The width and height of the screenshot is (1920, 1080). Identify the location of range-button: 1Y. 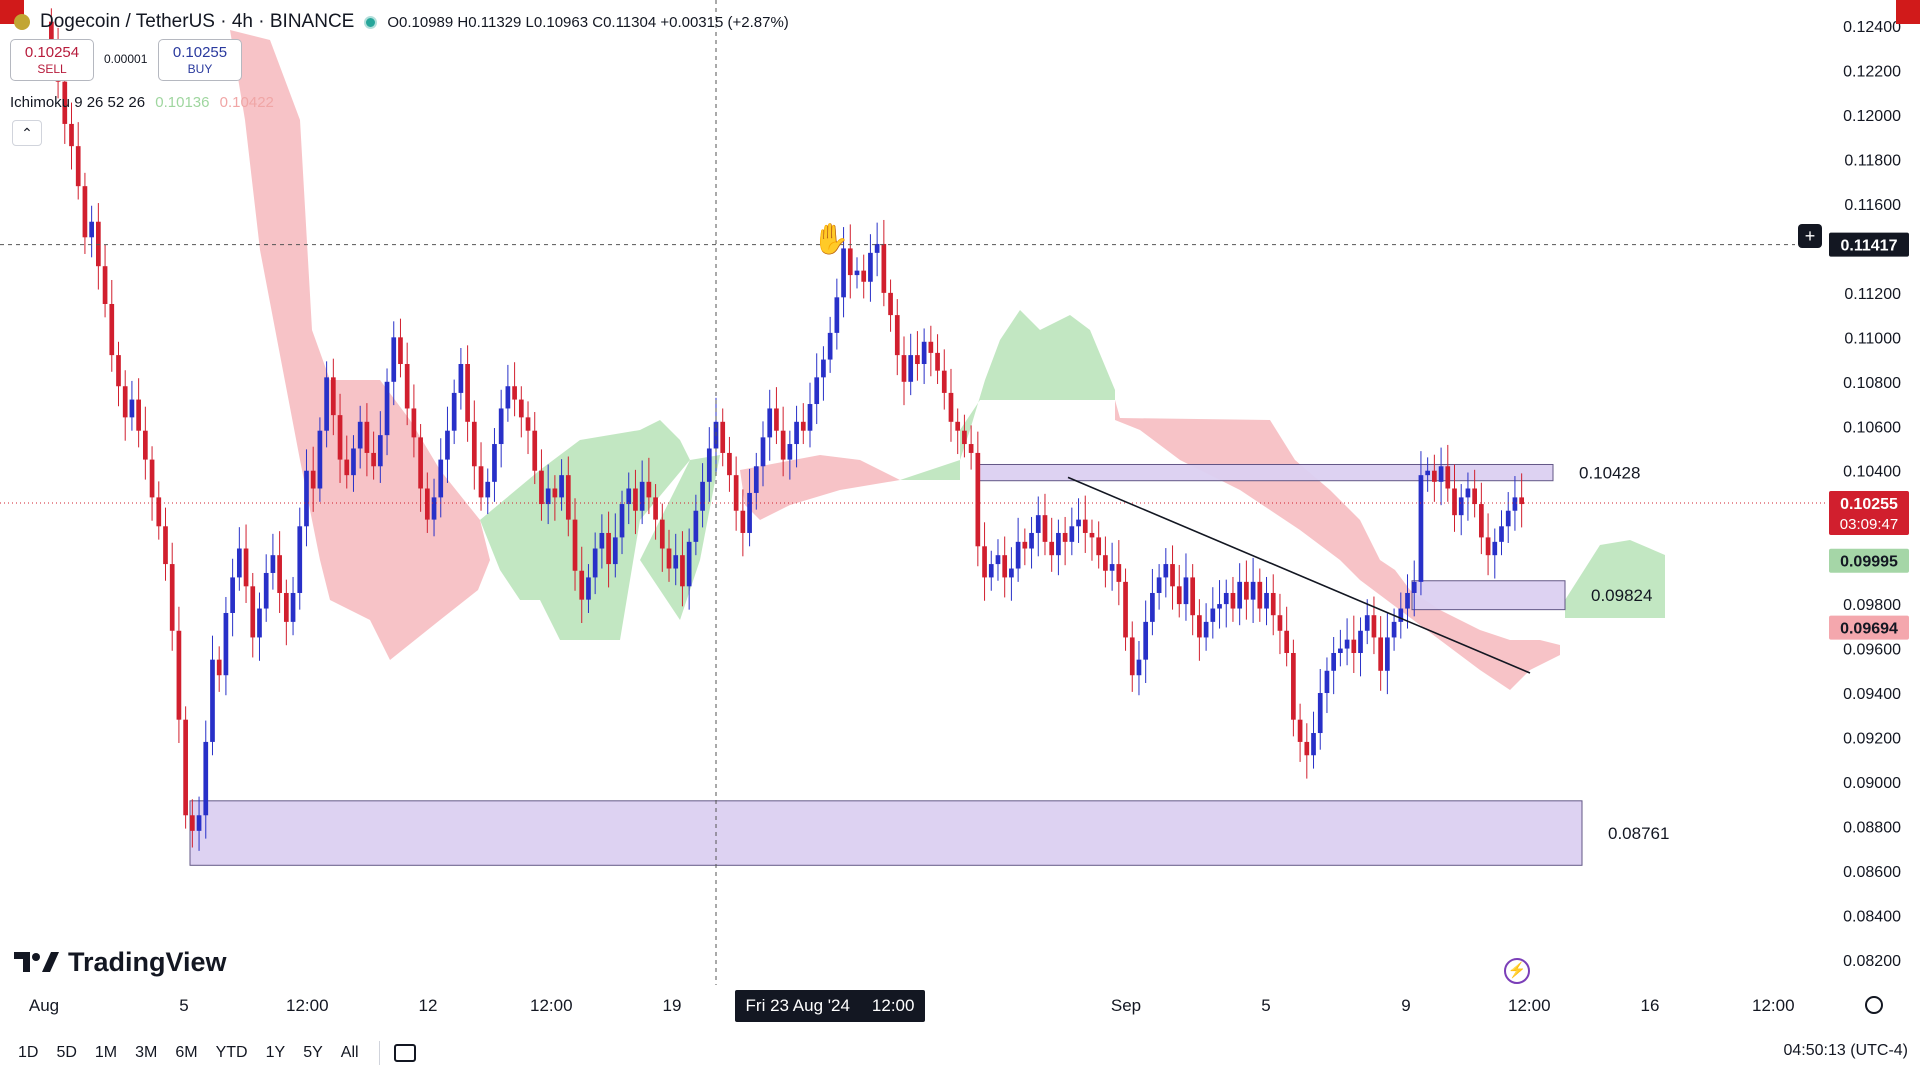
(275, 1052).